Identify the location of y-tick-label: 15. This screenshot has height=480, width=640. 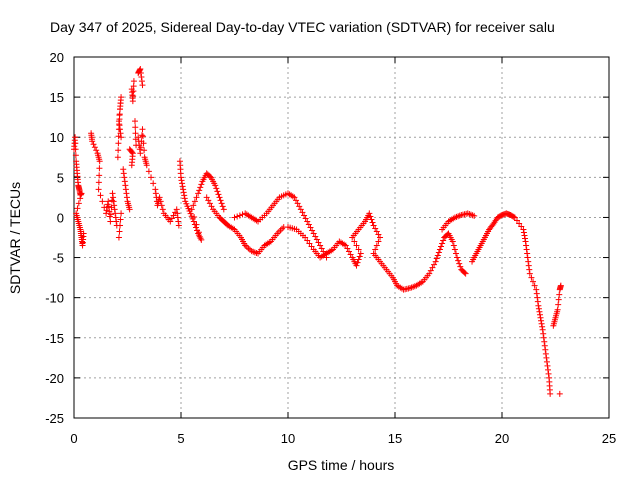
(57, 97).